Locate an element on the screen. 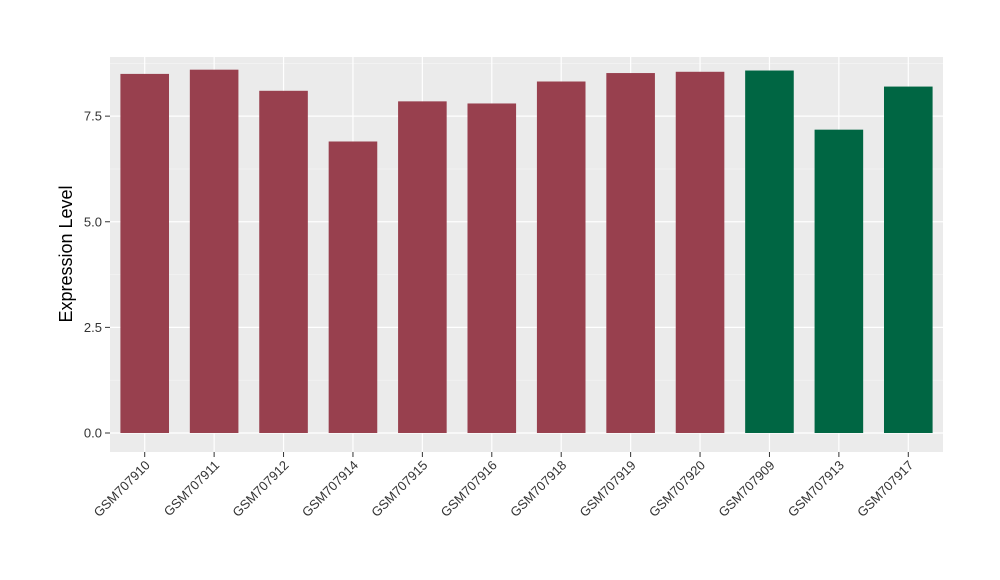  bar-GSM707916 is located at coordinates (492, 268).